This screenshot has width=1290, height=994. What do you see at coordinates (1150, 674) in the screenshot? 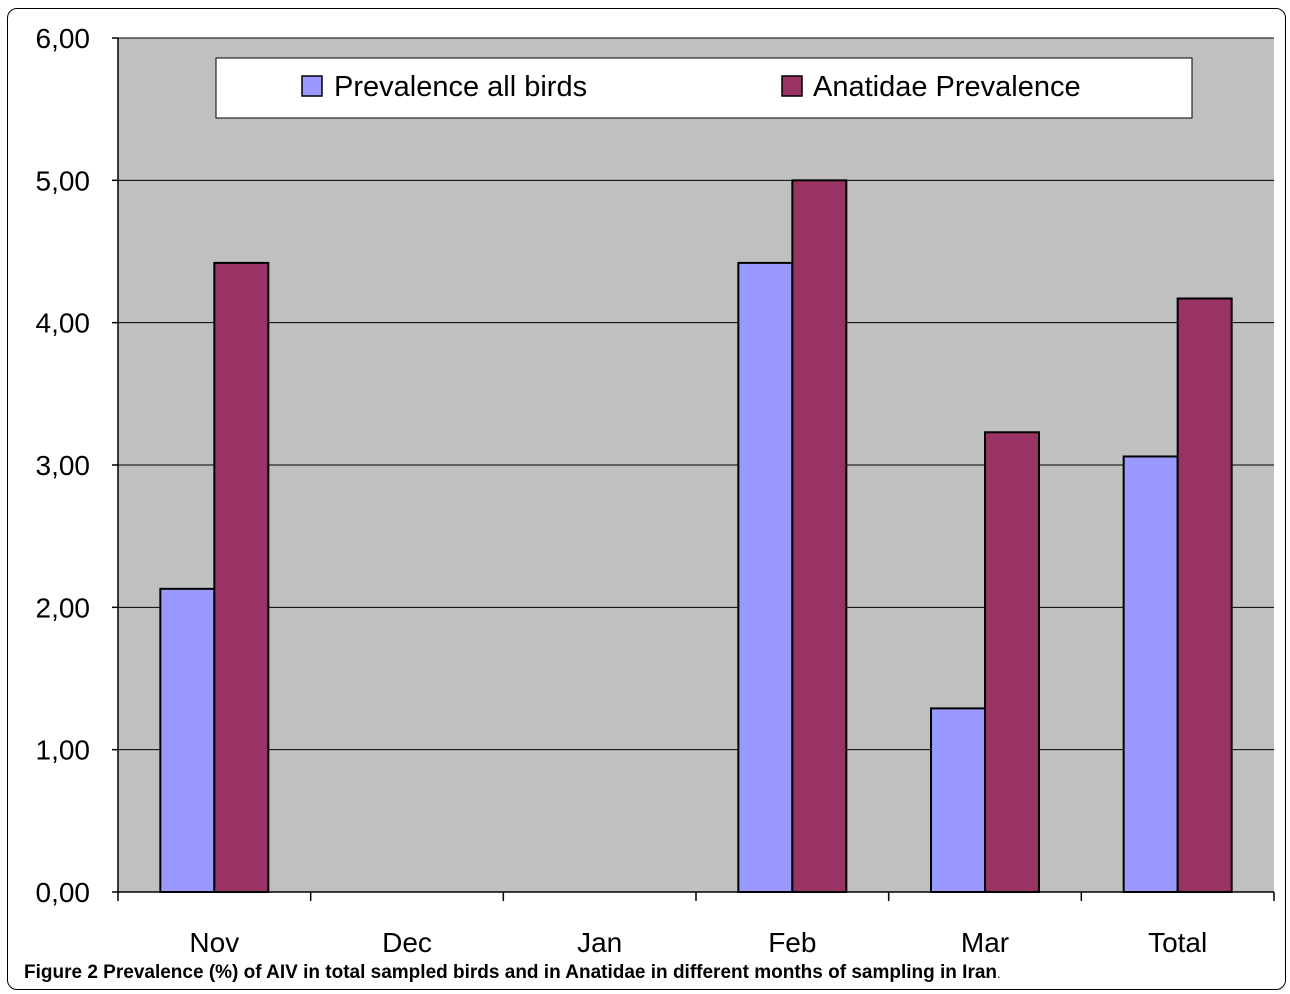
I see `bar-total-all-birds` at bounding box center [1150, 674].